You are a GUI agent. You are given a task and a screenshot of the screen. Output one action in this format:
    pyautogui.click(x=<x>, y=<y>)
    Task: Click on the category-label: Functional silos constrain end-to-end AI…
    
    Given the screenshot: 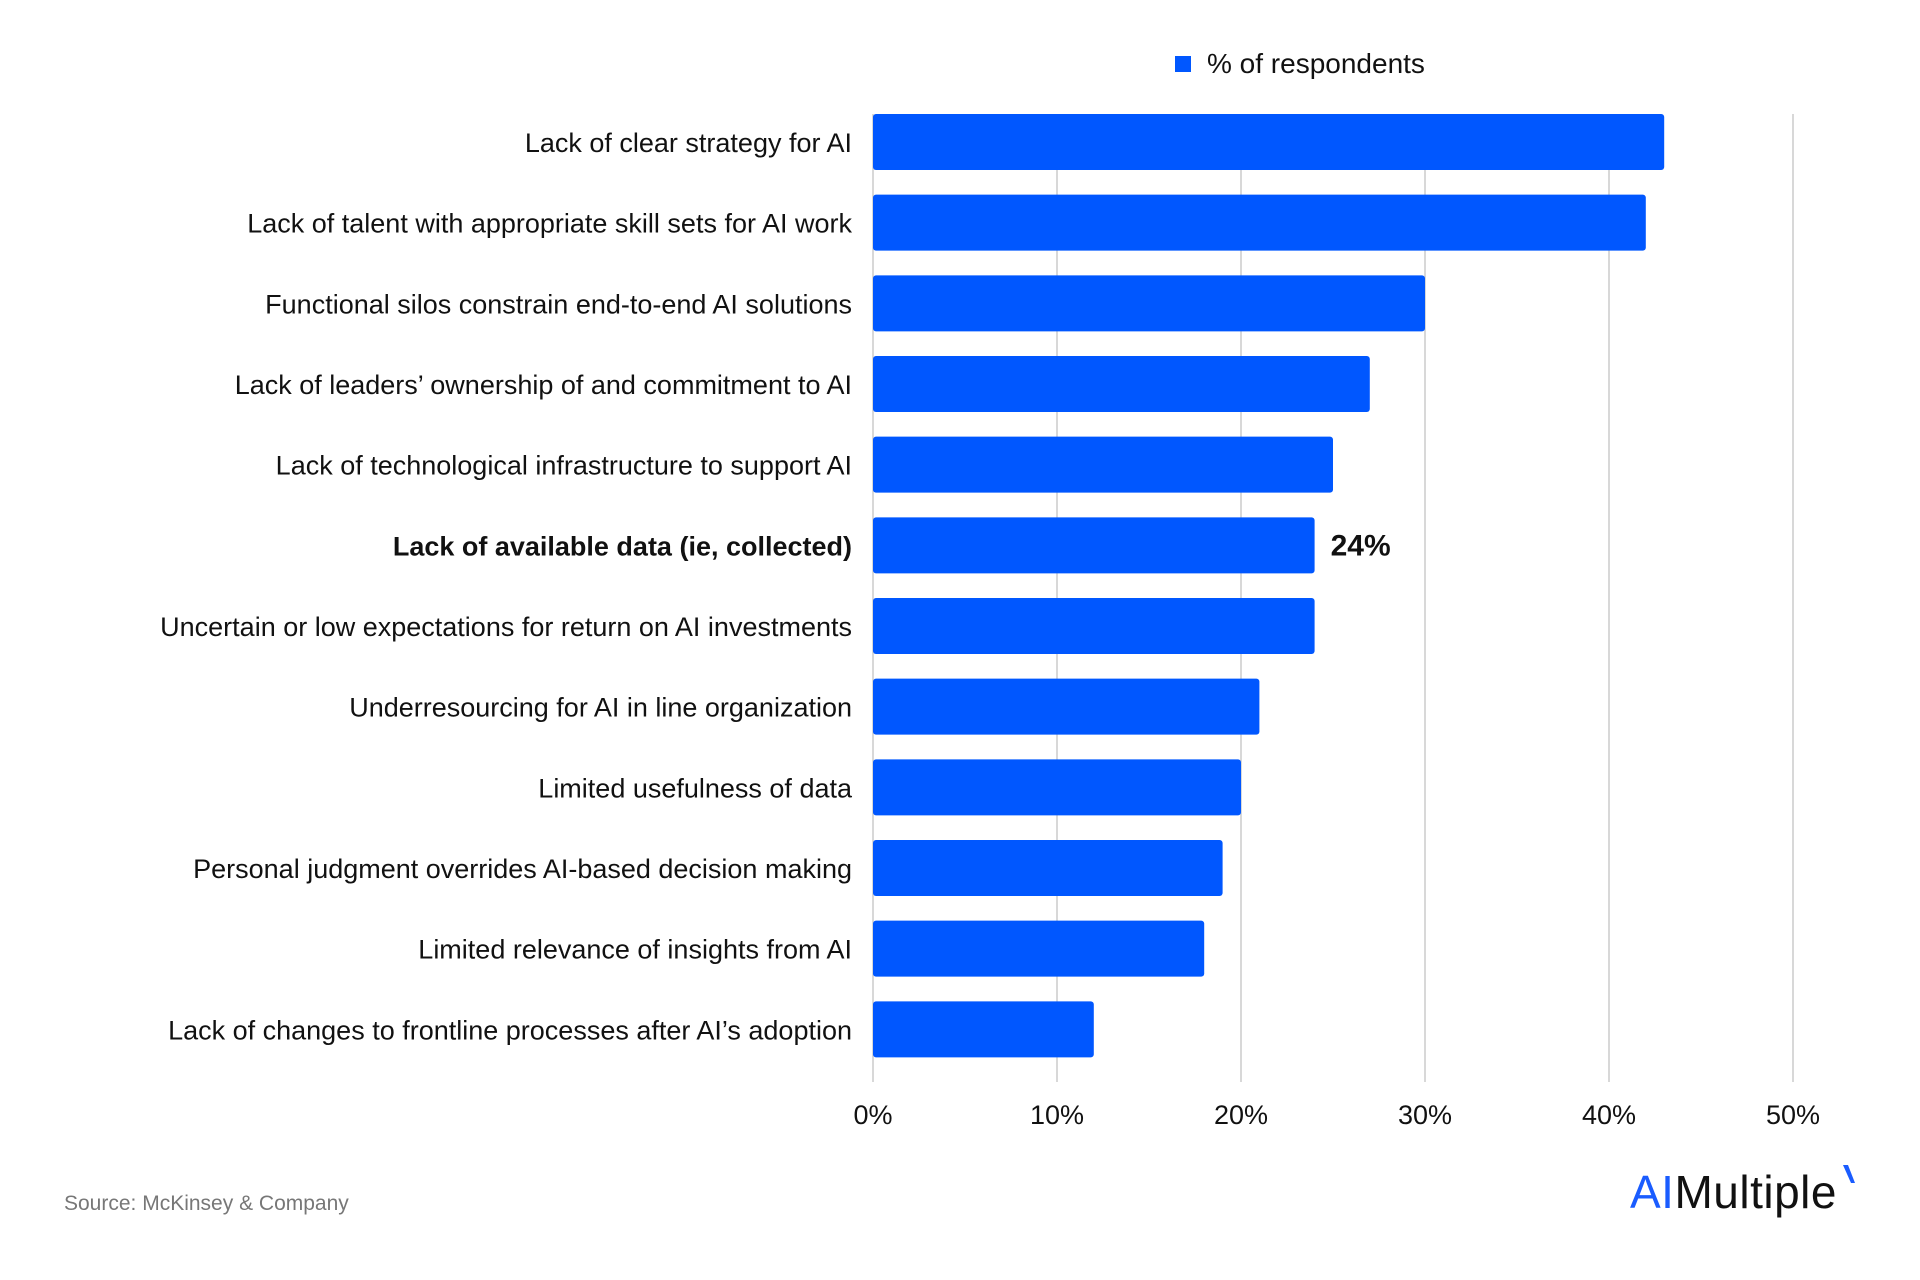 What is the action you would take?
    pyautogui.click(x=558, y=304)
    